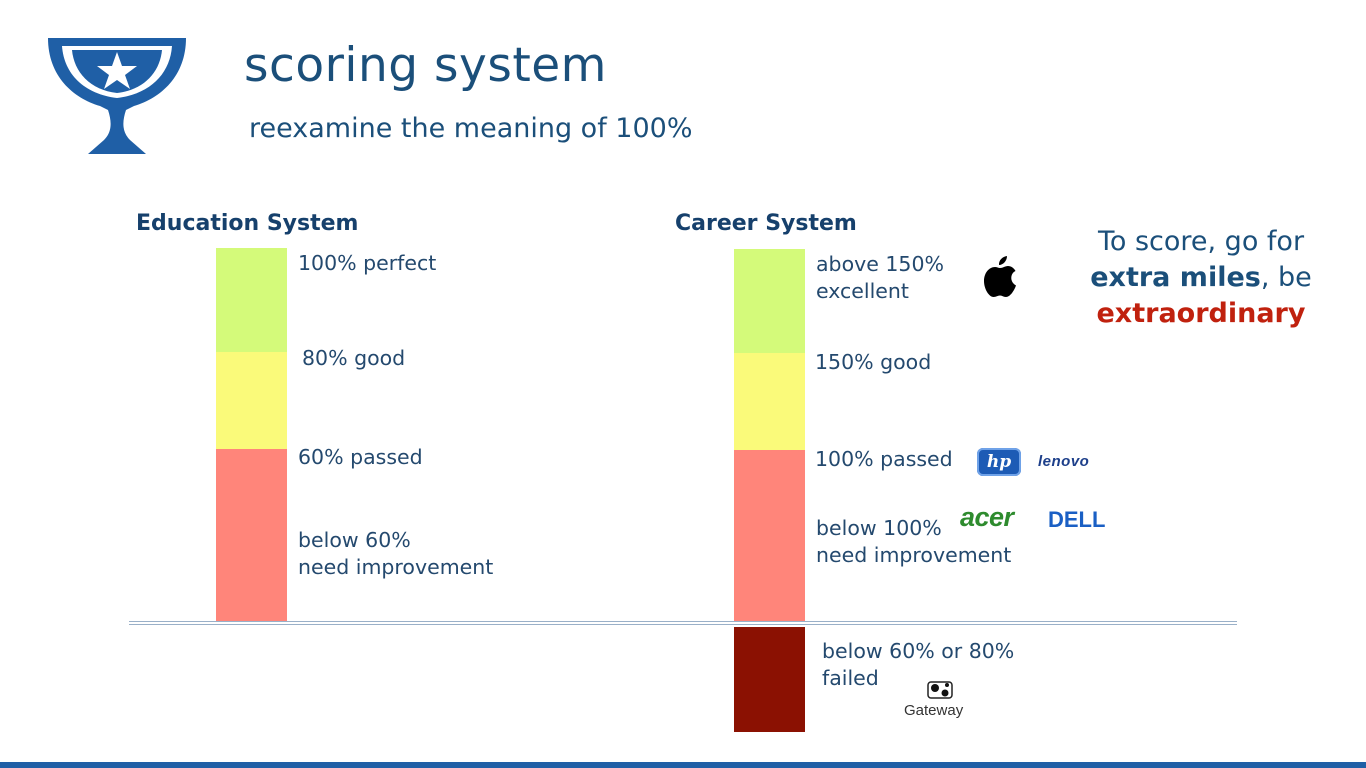 The width and height of the screenshot is (1366, 768). I want to click on career-label-improve: below 100% need improvement, so click(914, 541).